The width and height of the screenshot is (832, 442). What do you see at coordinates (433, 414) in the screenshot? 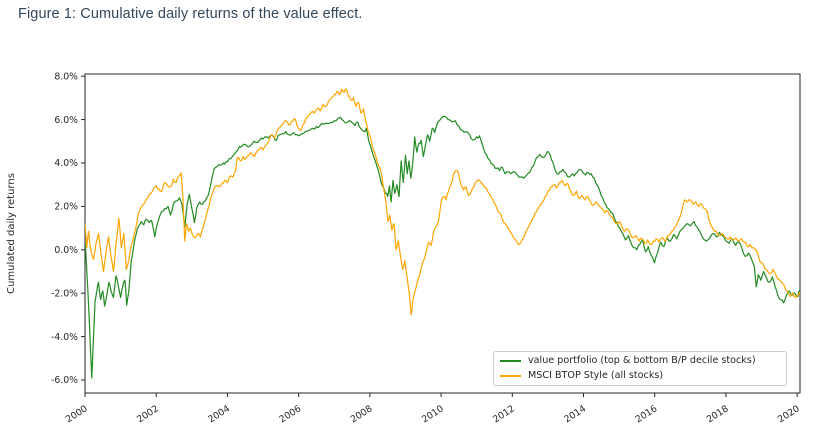
I see `x-tick-label: 2010` at bounding box center [433, 414].